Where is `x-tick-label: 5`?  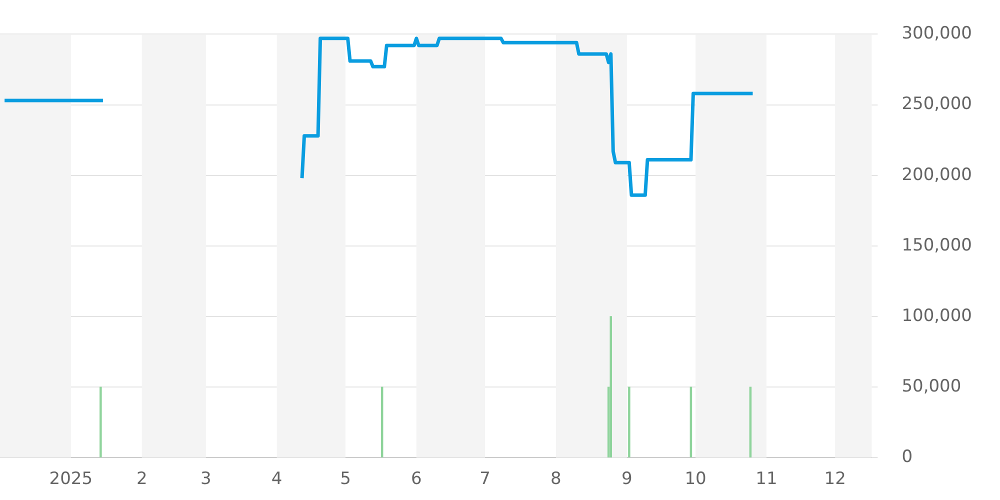 x-tick-label: 5 is located at coordinates (345, 479).